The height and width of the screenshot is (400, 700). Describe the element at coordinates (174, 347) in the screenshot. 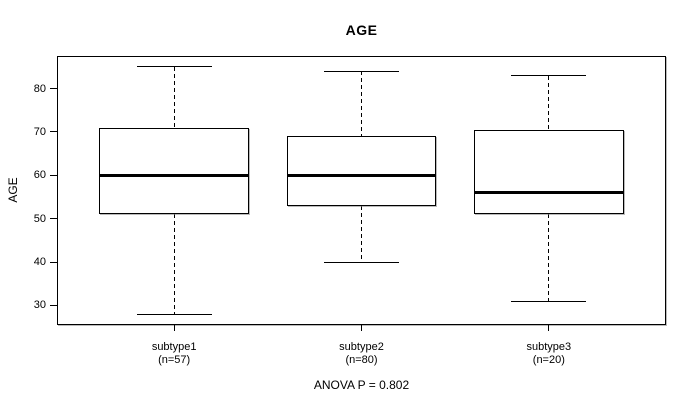

I see `group-name: subtype1` at that location.